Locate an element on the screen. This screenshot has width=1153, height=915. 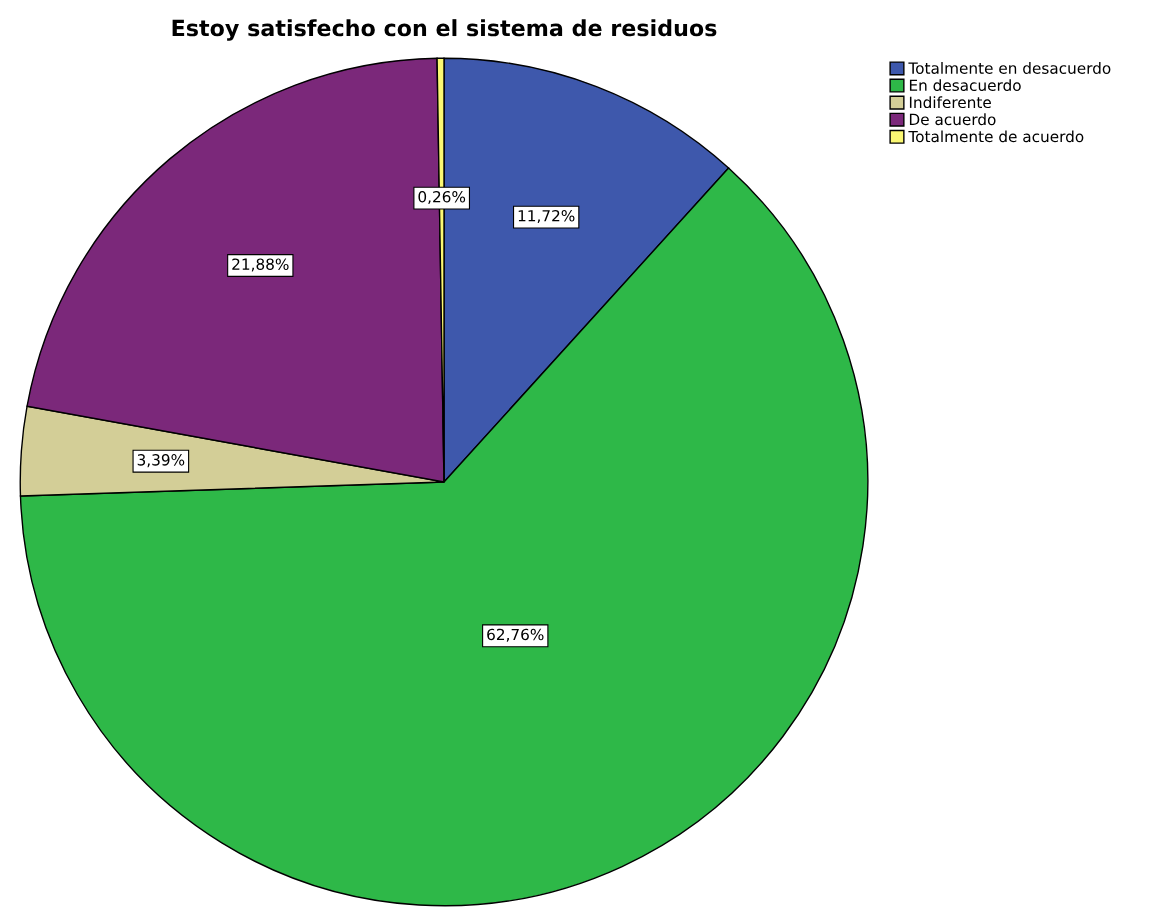
legend-label: De acuerdo is located at coordinates (952, 119).